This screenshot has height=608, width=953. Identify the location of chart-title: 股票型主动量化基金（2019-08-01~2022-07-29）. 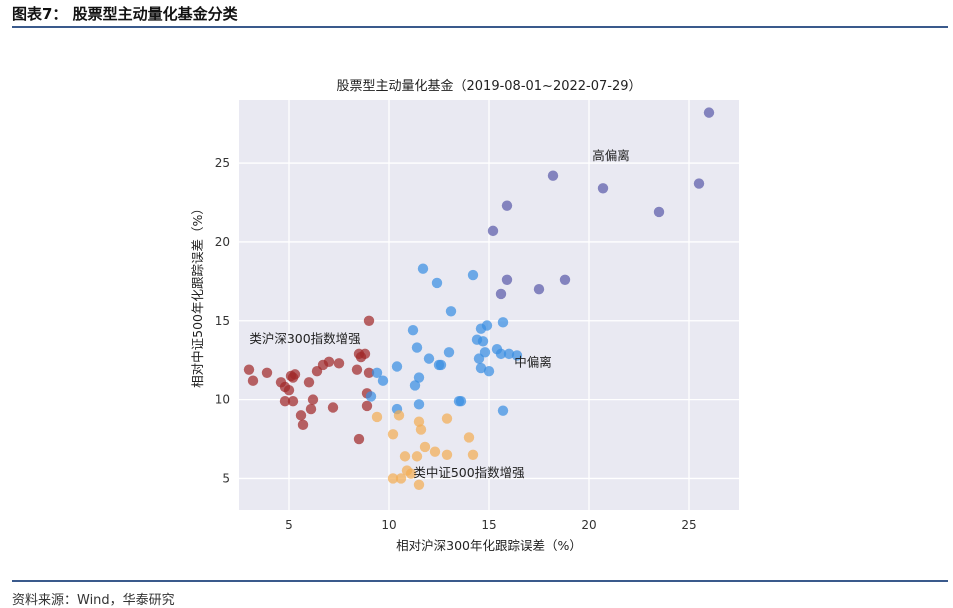
(489, 86).